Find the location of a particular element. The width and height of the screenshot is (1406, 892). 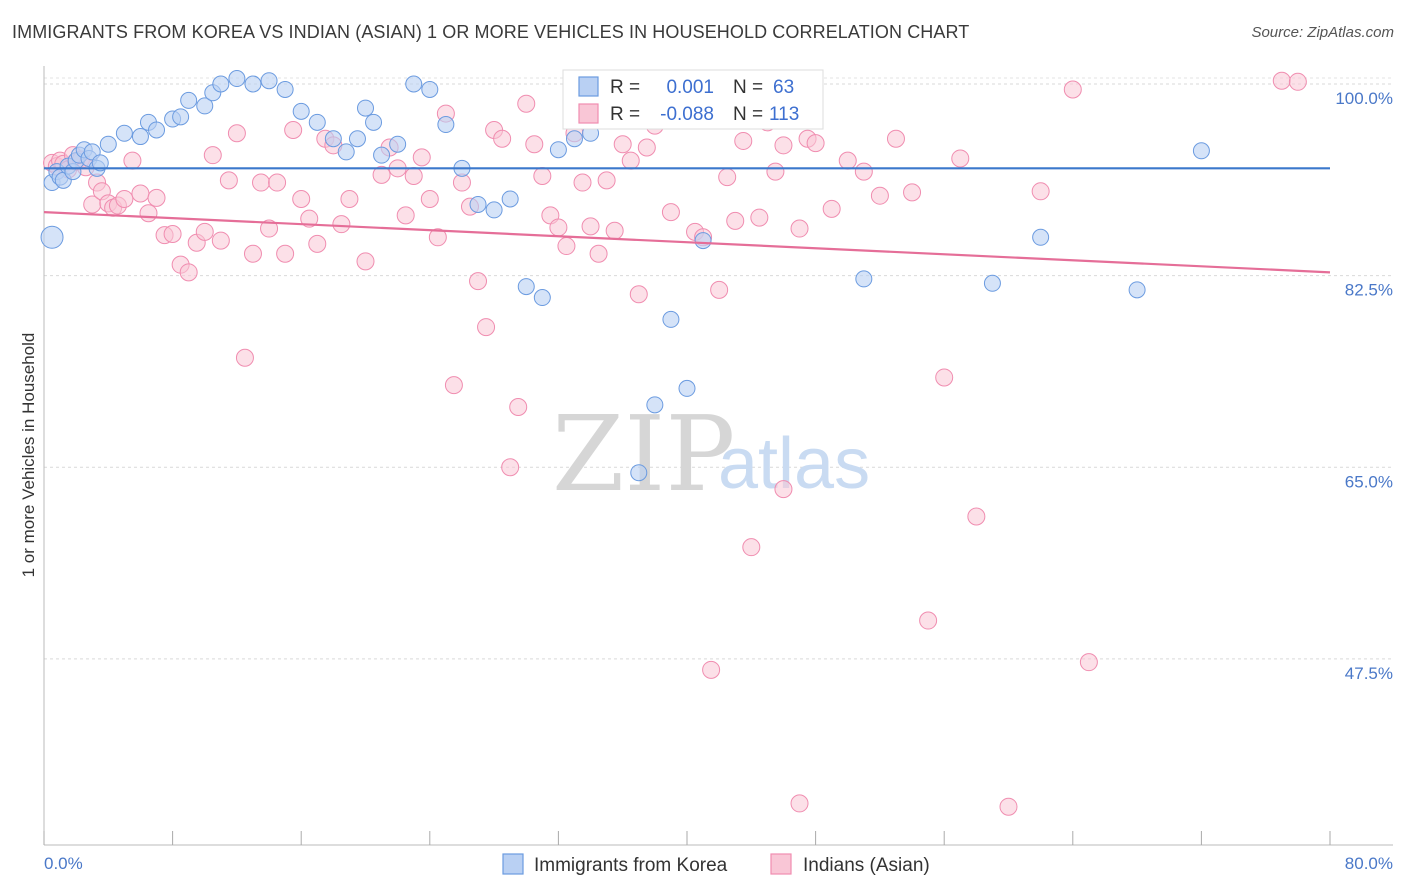

y-tick-label: 82.5% is located at coordinates (1369, 290).